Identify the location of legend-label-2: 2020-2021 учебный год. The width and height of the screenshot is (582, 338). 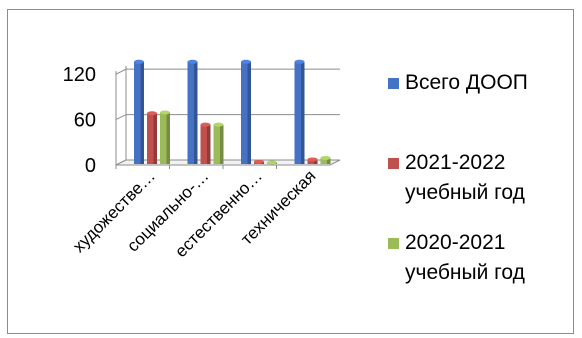
(465, 257).